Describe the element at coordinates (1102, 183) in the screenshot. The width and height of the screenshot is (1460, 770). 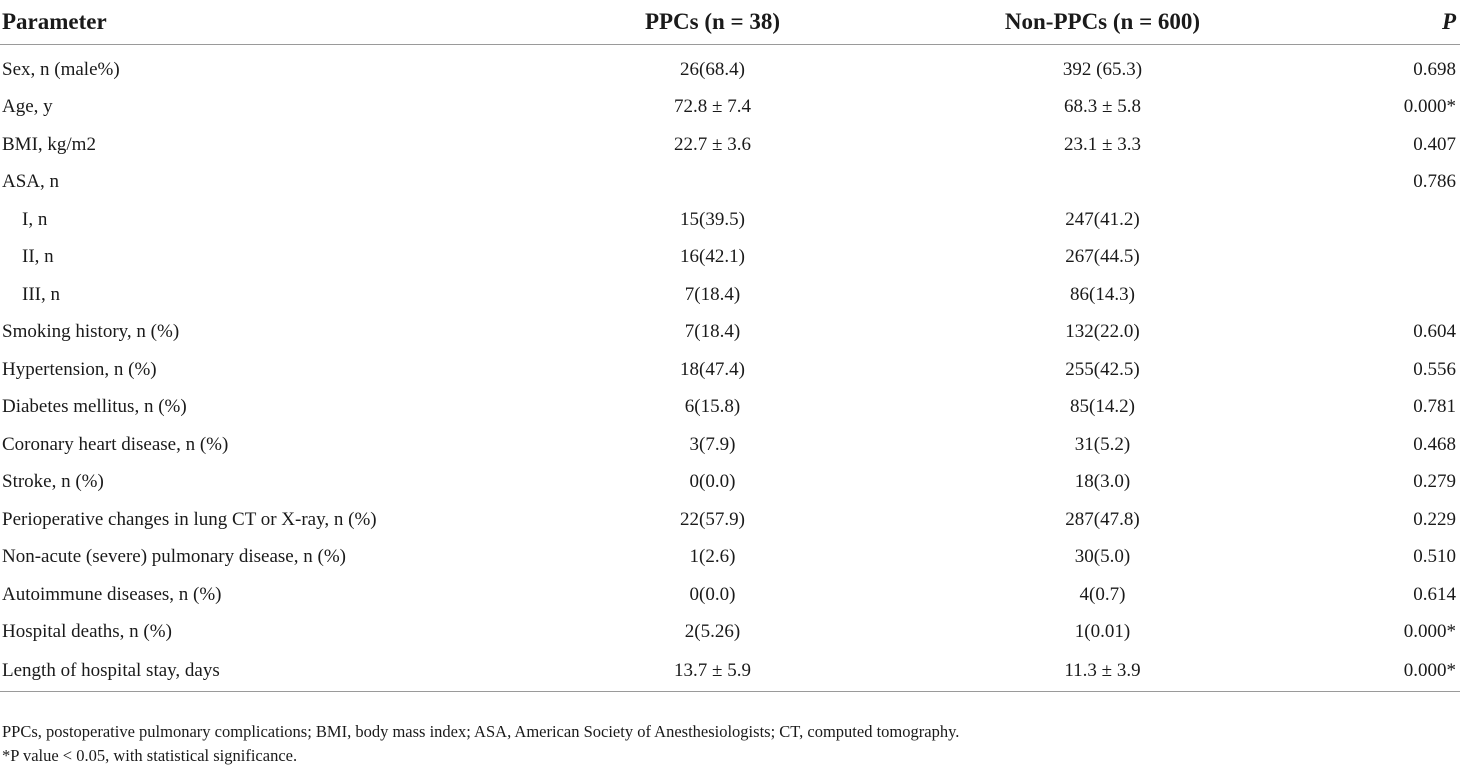
I see `cell-non-ppcs` at that location.